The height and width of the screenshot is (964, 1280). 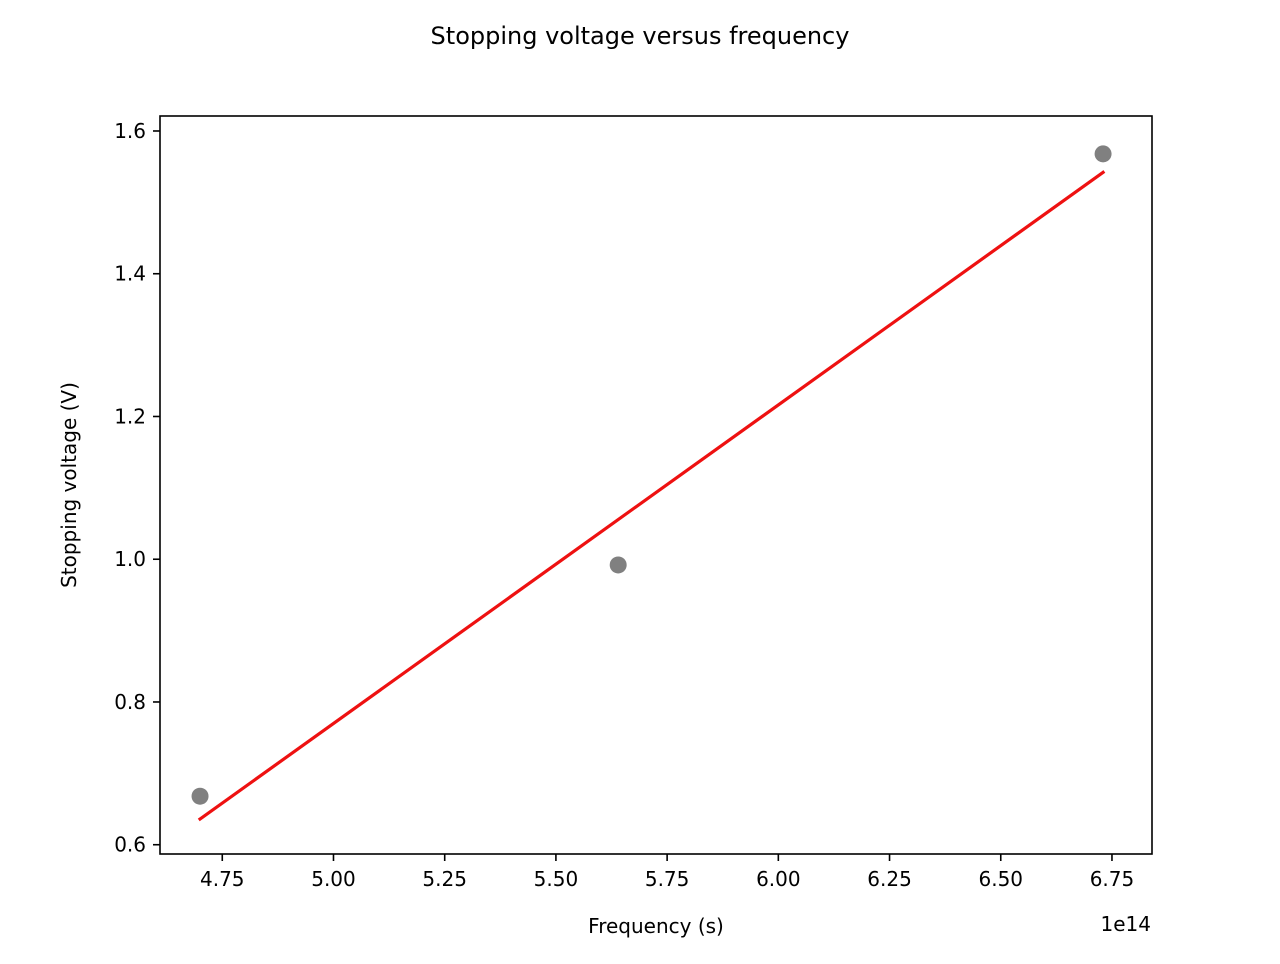 What do you see at coordinates (640, 36) in the screenshot?
I see `chart-title: Stopping voltage versus frequency` at bounding box center [640, 36].